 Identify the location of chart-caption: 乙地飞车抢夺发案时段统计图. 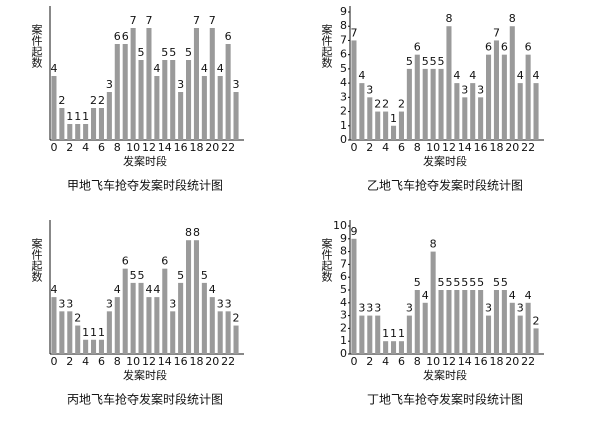
(445, 185).